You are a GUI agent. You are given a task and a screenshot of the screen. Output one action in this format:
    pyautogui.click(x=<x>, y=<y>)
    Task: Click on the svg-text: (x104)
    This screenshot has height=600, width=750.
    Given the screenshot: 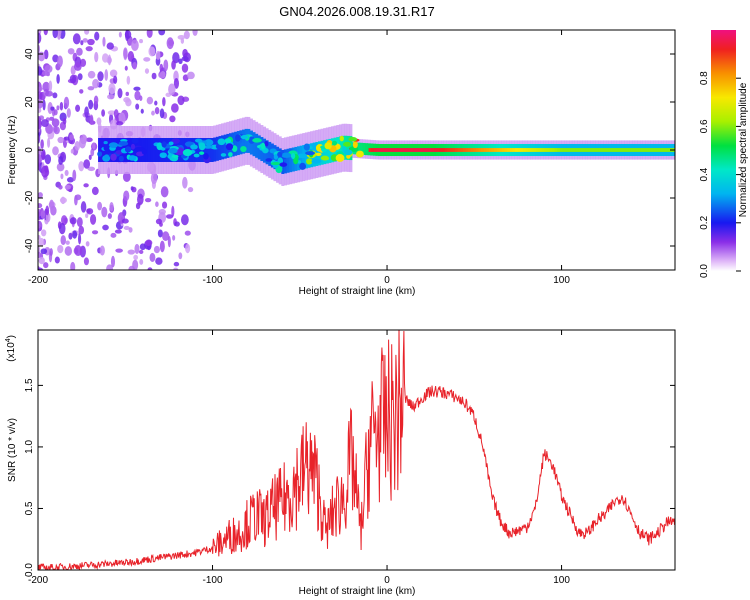 What is the action you would take?
    pyautogui.click(x=11, y=348)
    